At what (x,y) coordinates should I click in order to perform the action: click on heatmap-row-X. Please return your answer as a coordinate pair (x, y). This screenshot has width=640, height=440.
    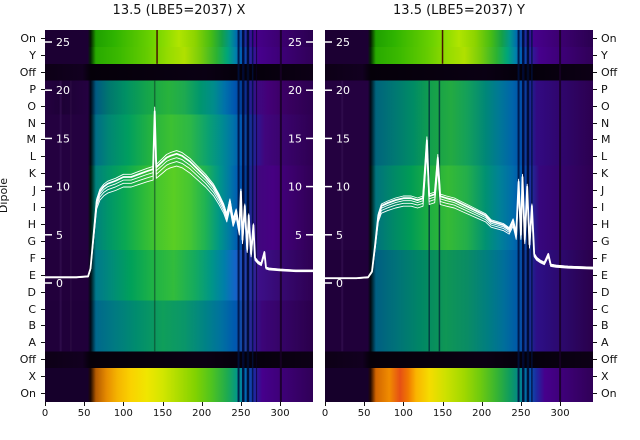
    Looking at the image, I should click on (459, 377).